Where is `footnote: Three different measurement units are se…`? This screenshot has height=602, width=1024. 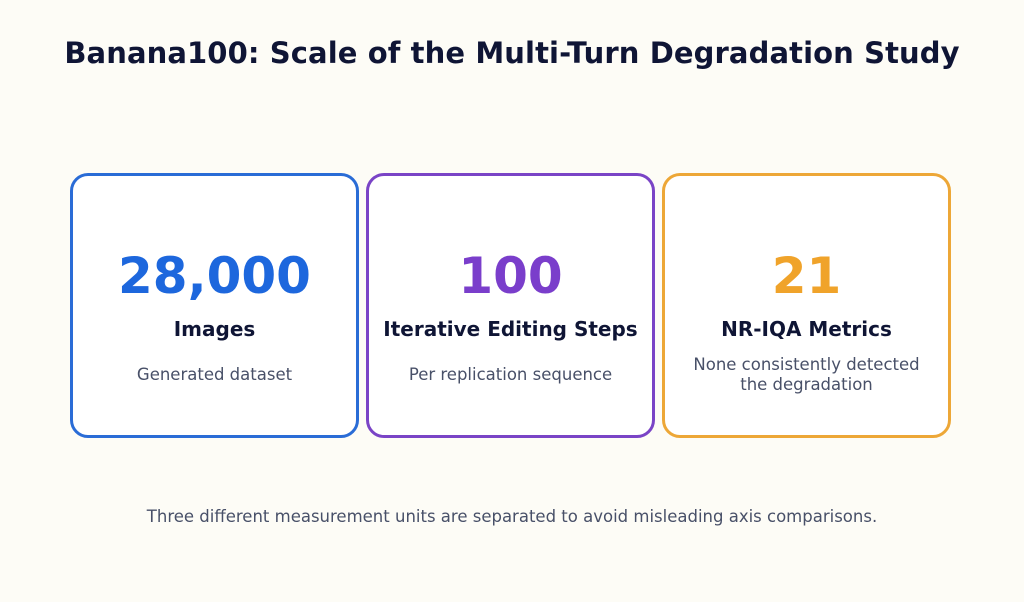 footnote: Three different measurement units are se… is located at coordinates (512, 516).